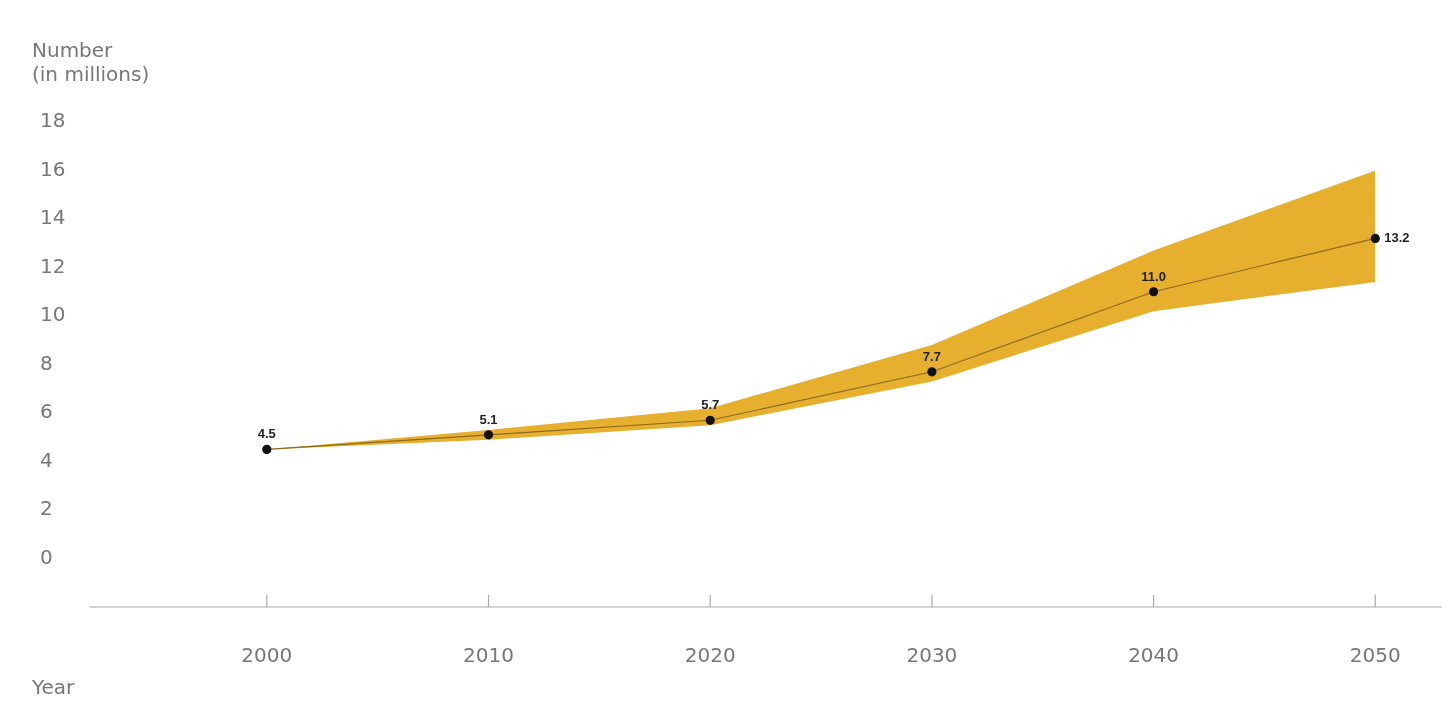 This screenshot has width=1447, height=721. I want to click on x-tick-label: 2040, so click(1154, 655).